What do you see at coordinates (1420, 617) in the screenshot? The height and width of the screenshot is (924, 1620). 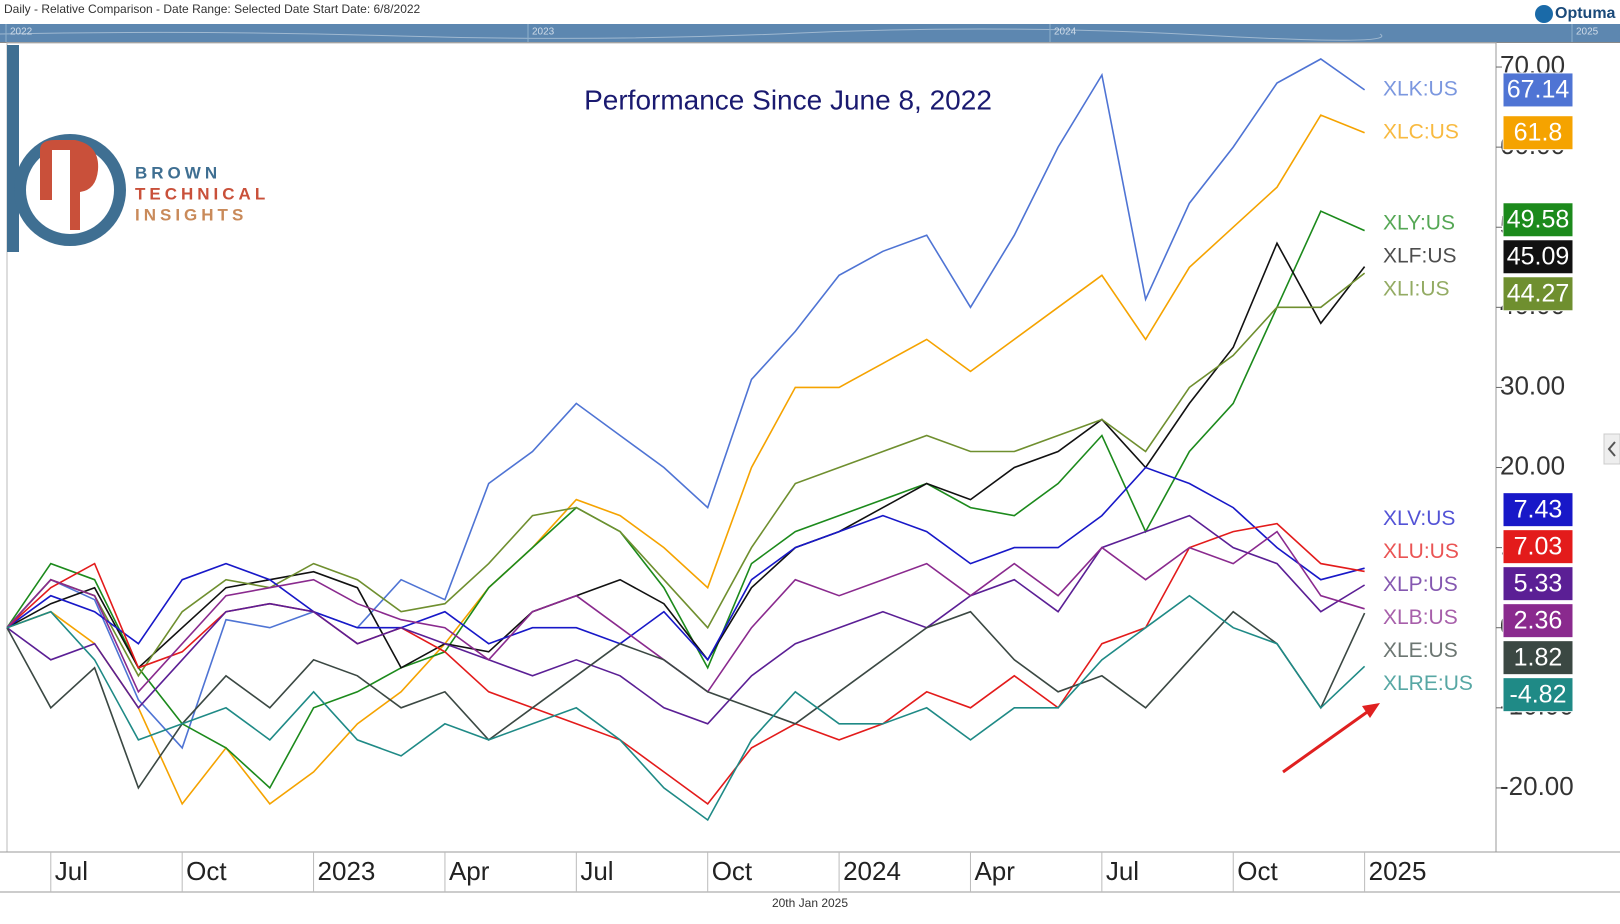 I see `series-label: XLB:US` at bounding box center [1420, 617].